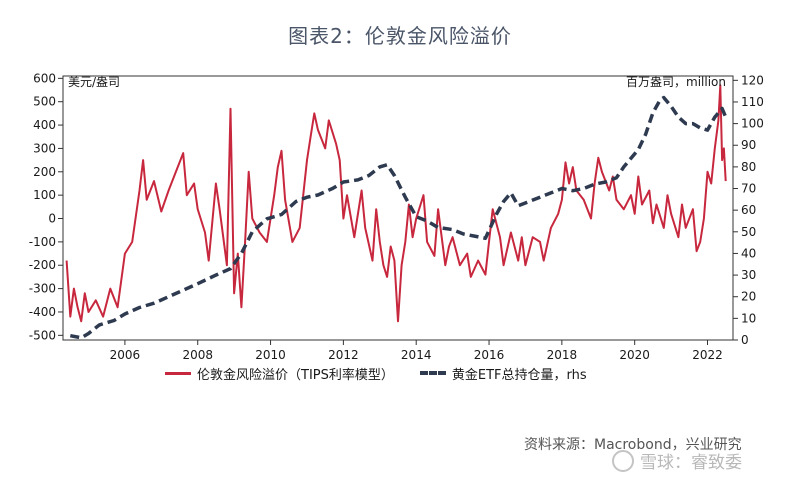  What do you see at coordinates (748, 167) in the screenshot?
I see `right-tick-label: 80` at bounding box center [748, 167].